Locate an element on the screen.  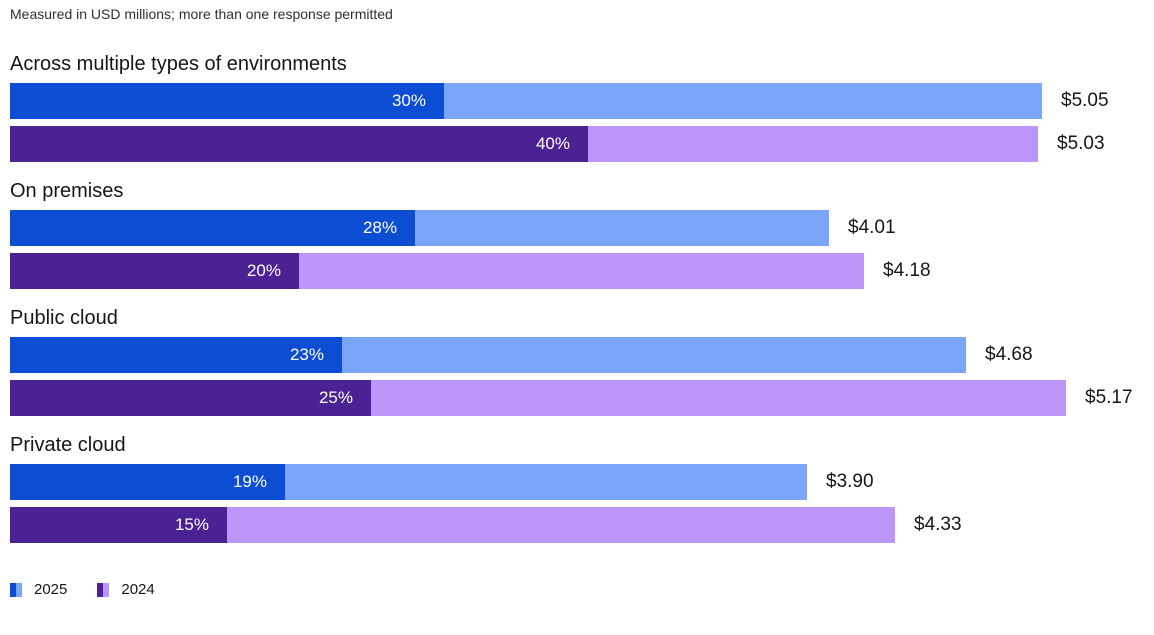
pct-label: 20% is located at coordinates (263, 270).